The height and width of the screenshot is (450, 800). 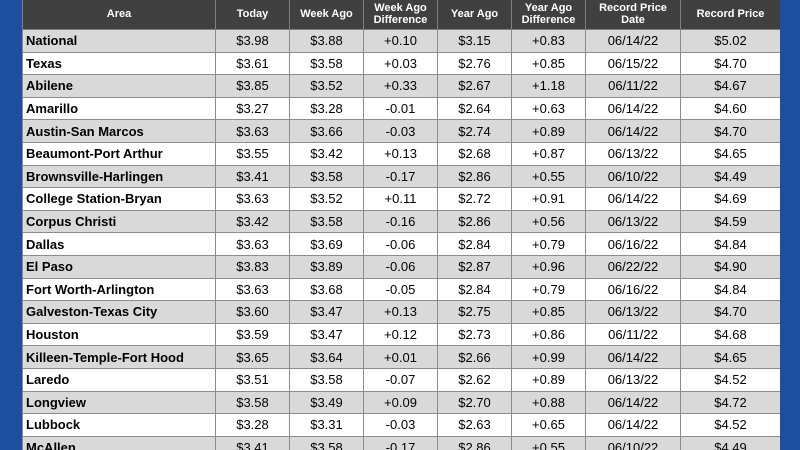 I want to click on value-cell: $3.41, so click(x=252, y=176).